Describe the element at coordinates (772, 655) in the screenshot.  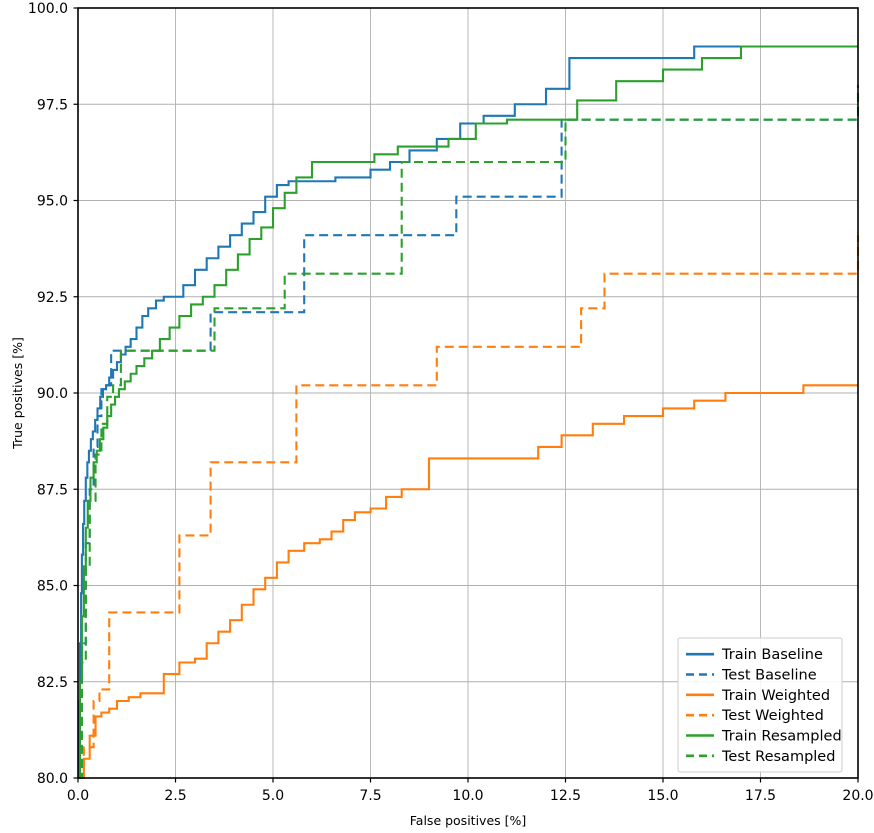
I see `legend-label: Train Baseline` at that location.